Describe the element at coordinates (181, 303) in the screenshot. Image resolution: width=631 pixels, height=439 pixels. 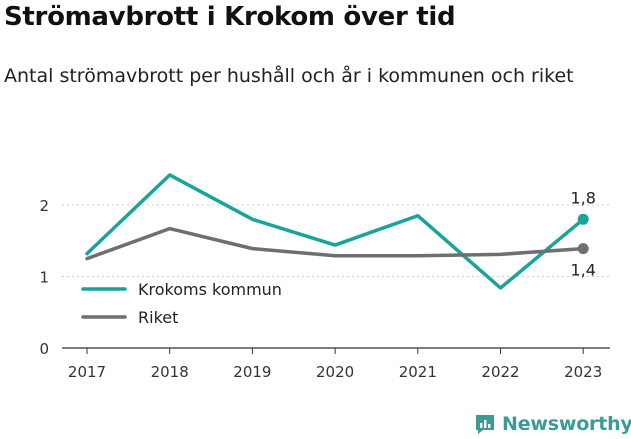
I see `legend: Krokoms kommun Riket` at that location.